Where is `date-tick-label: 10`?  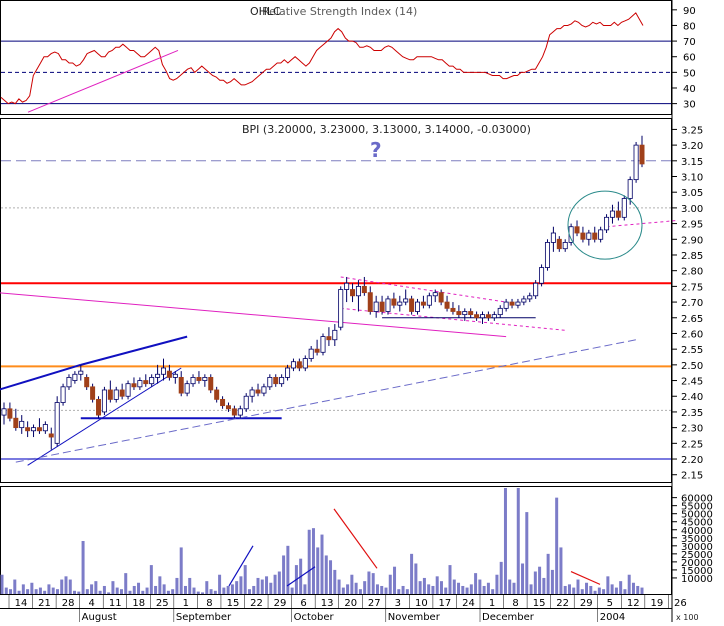
date-tick-label: 10 is located at coordinates (421, 603).